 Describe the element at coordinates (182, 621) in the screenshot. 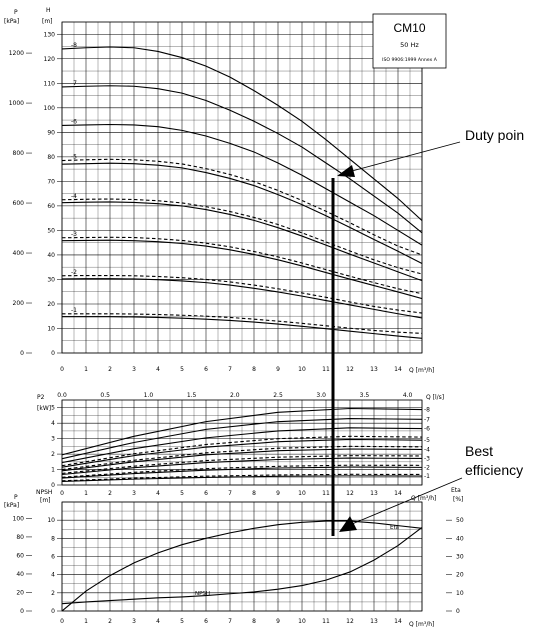

I see `npsh-eta-x-tick-label: 5` at that location.